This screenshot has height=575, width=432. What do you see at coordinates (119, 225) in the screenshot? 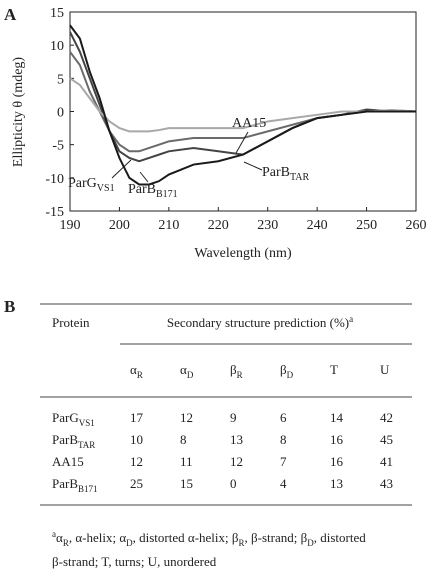
I see `x-tick-label: 200` at bounding box center [119, 225].